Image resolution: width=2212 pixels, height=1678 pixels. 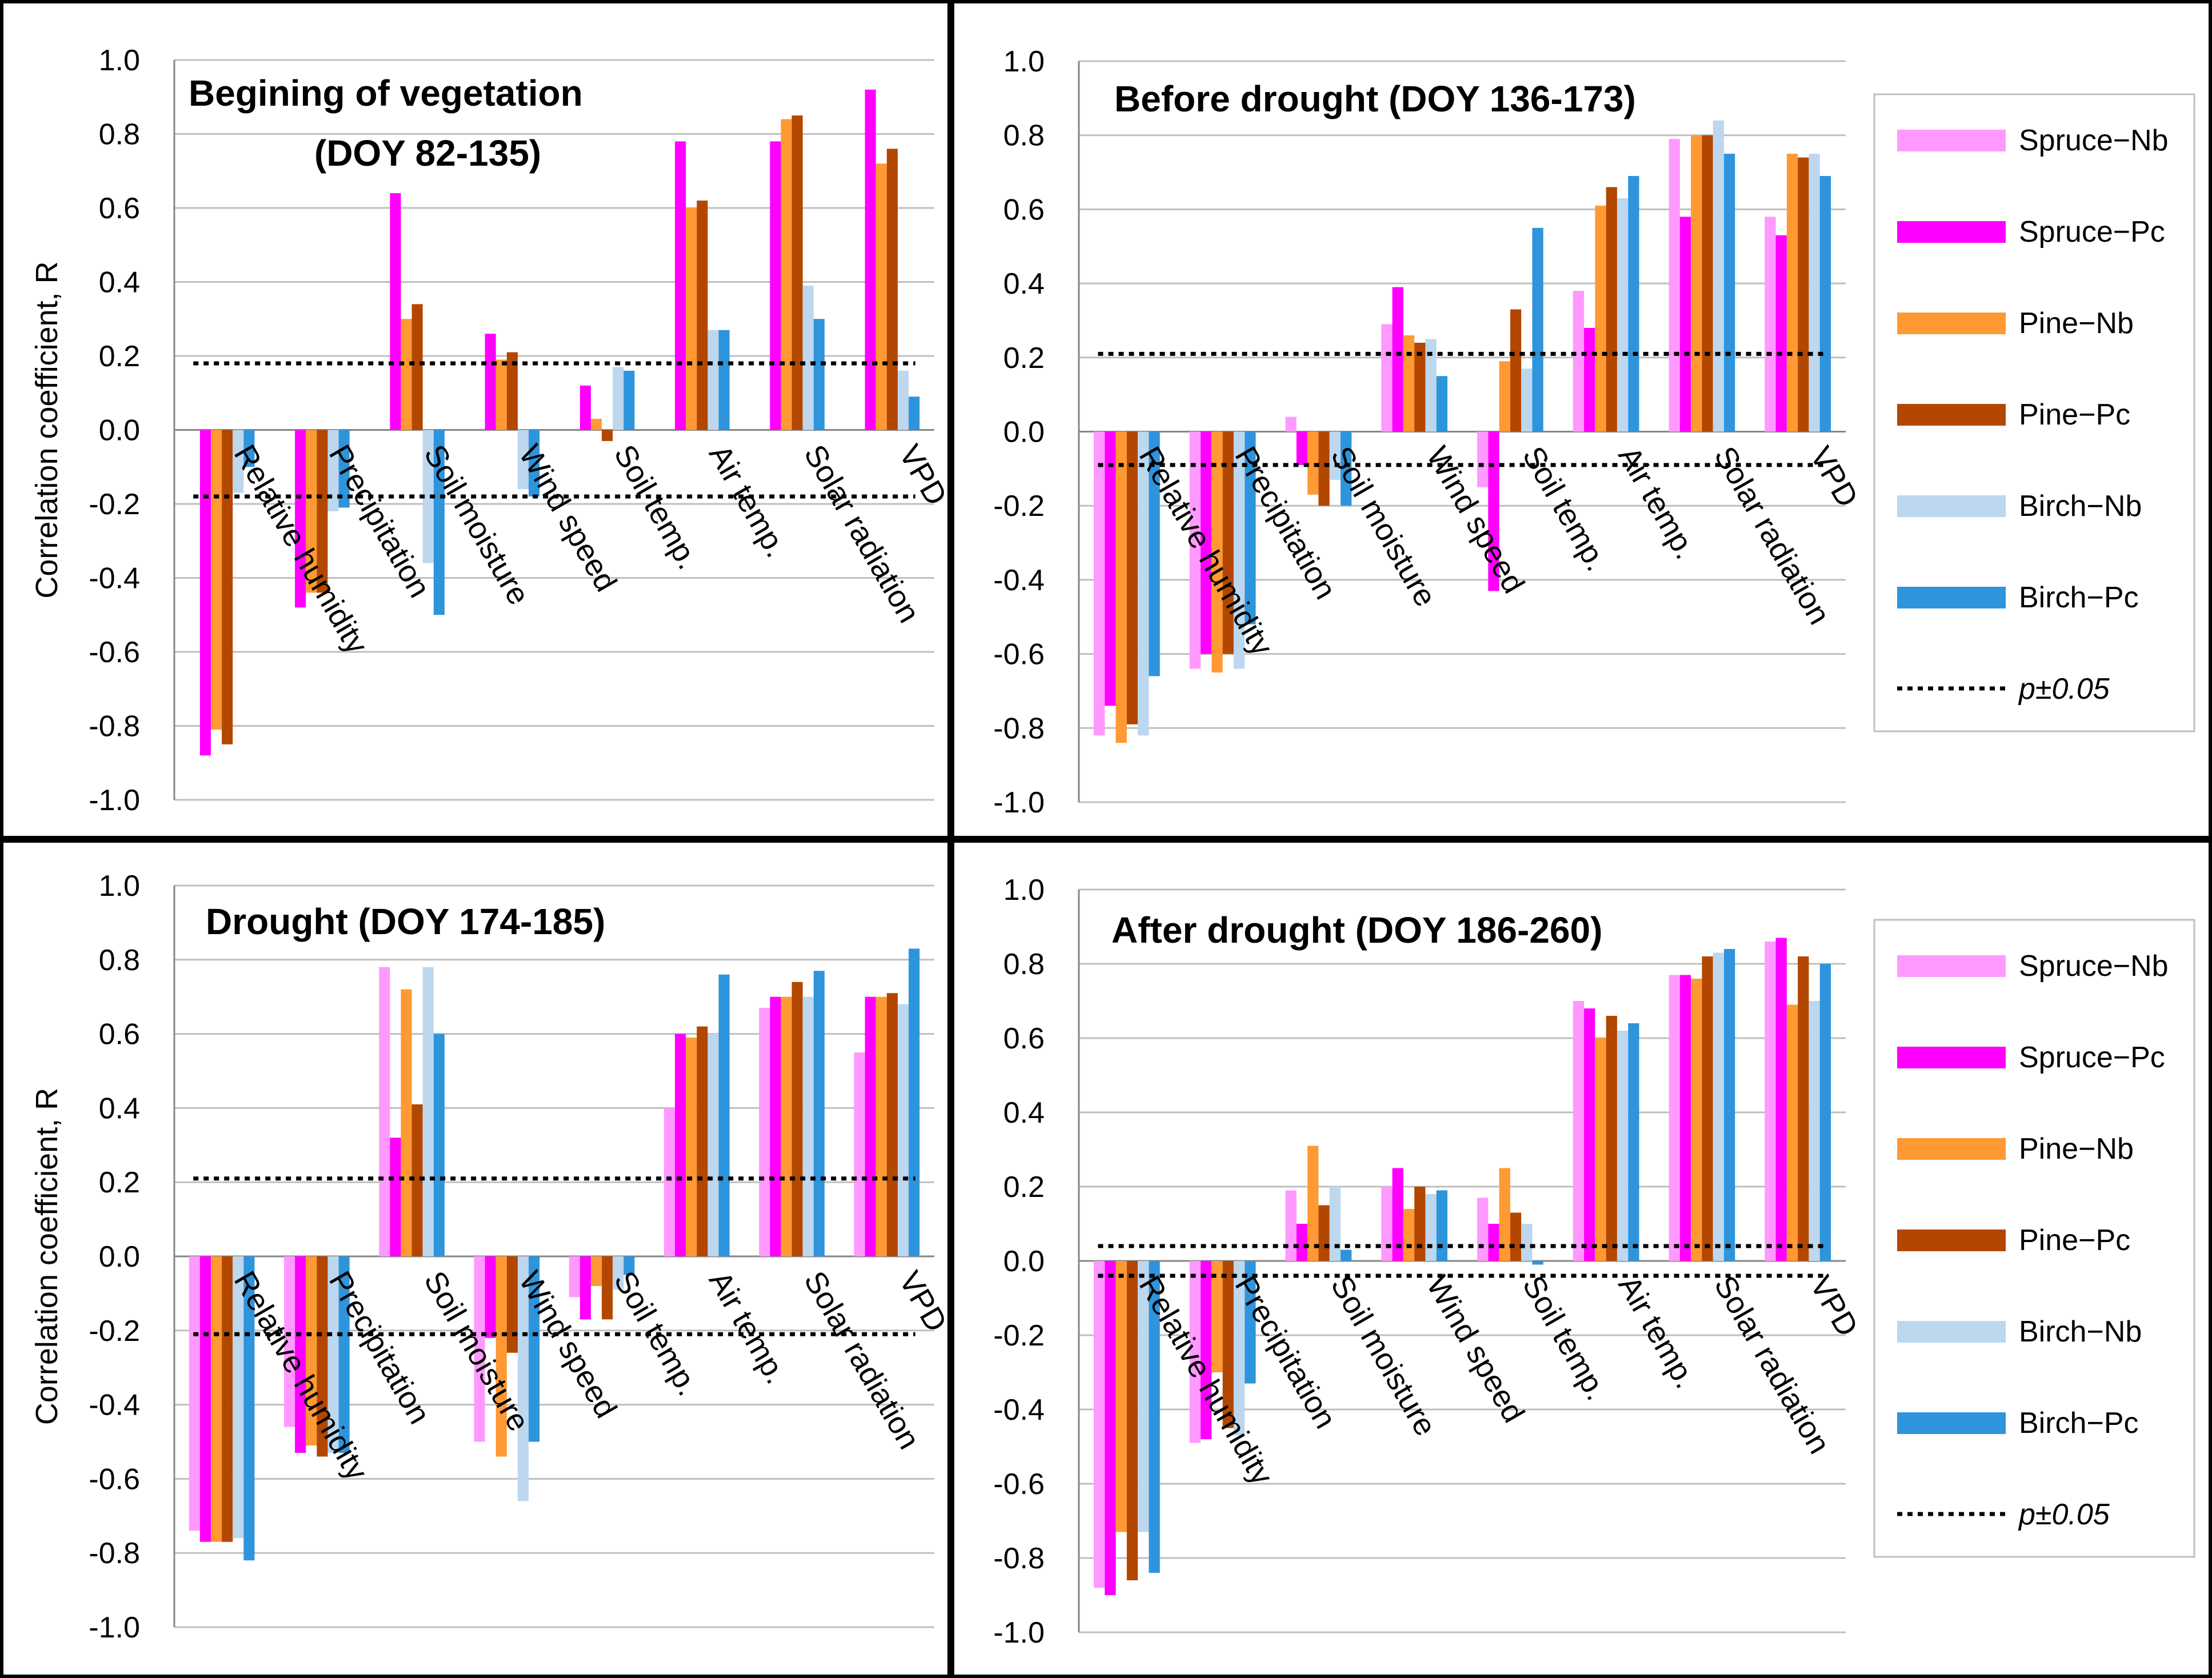 What do you see at coordinates (2080, 1331) in the screenshot?
I see `legend-label: Birch−Nb` at bounding box center [2080, 1331].